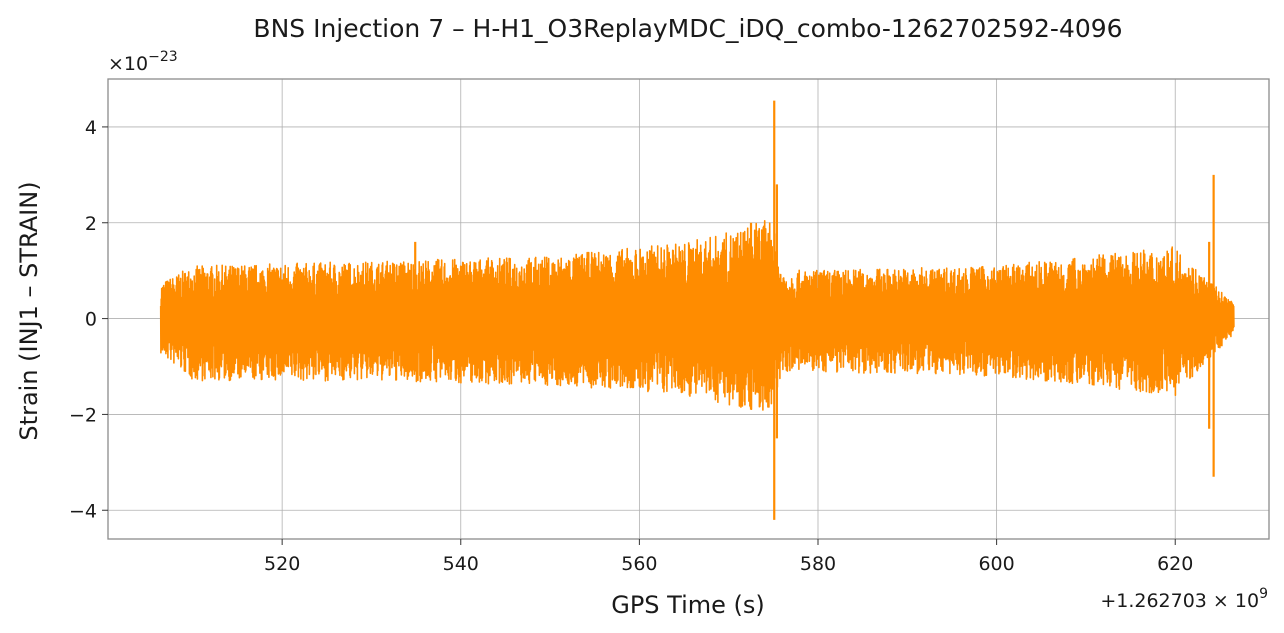 This screenshot has width=1284, height=633. What do you see at coordinates (282, 564) in the screenshot?
I see `x-tick-label: 520` at bounding box center [282, 564].